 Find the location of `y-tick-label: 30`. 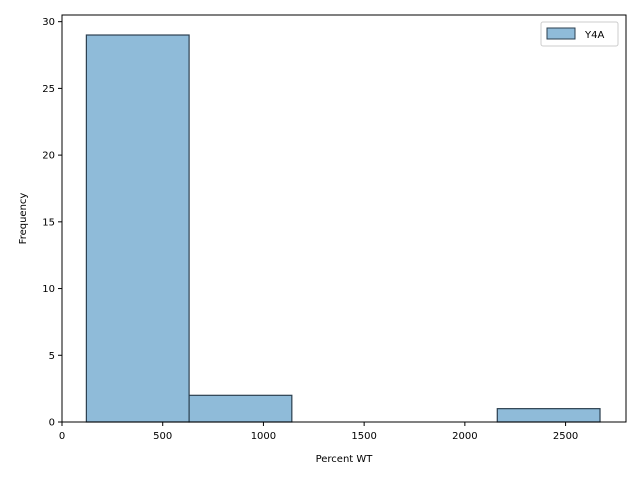

y-tick-label: 30 is located at coordinates (48, 22).